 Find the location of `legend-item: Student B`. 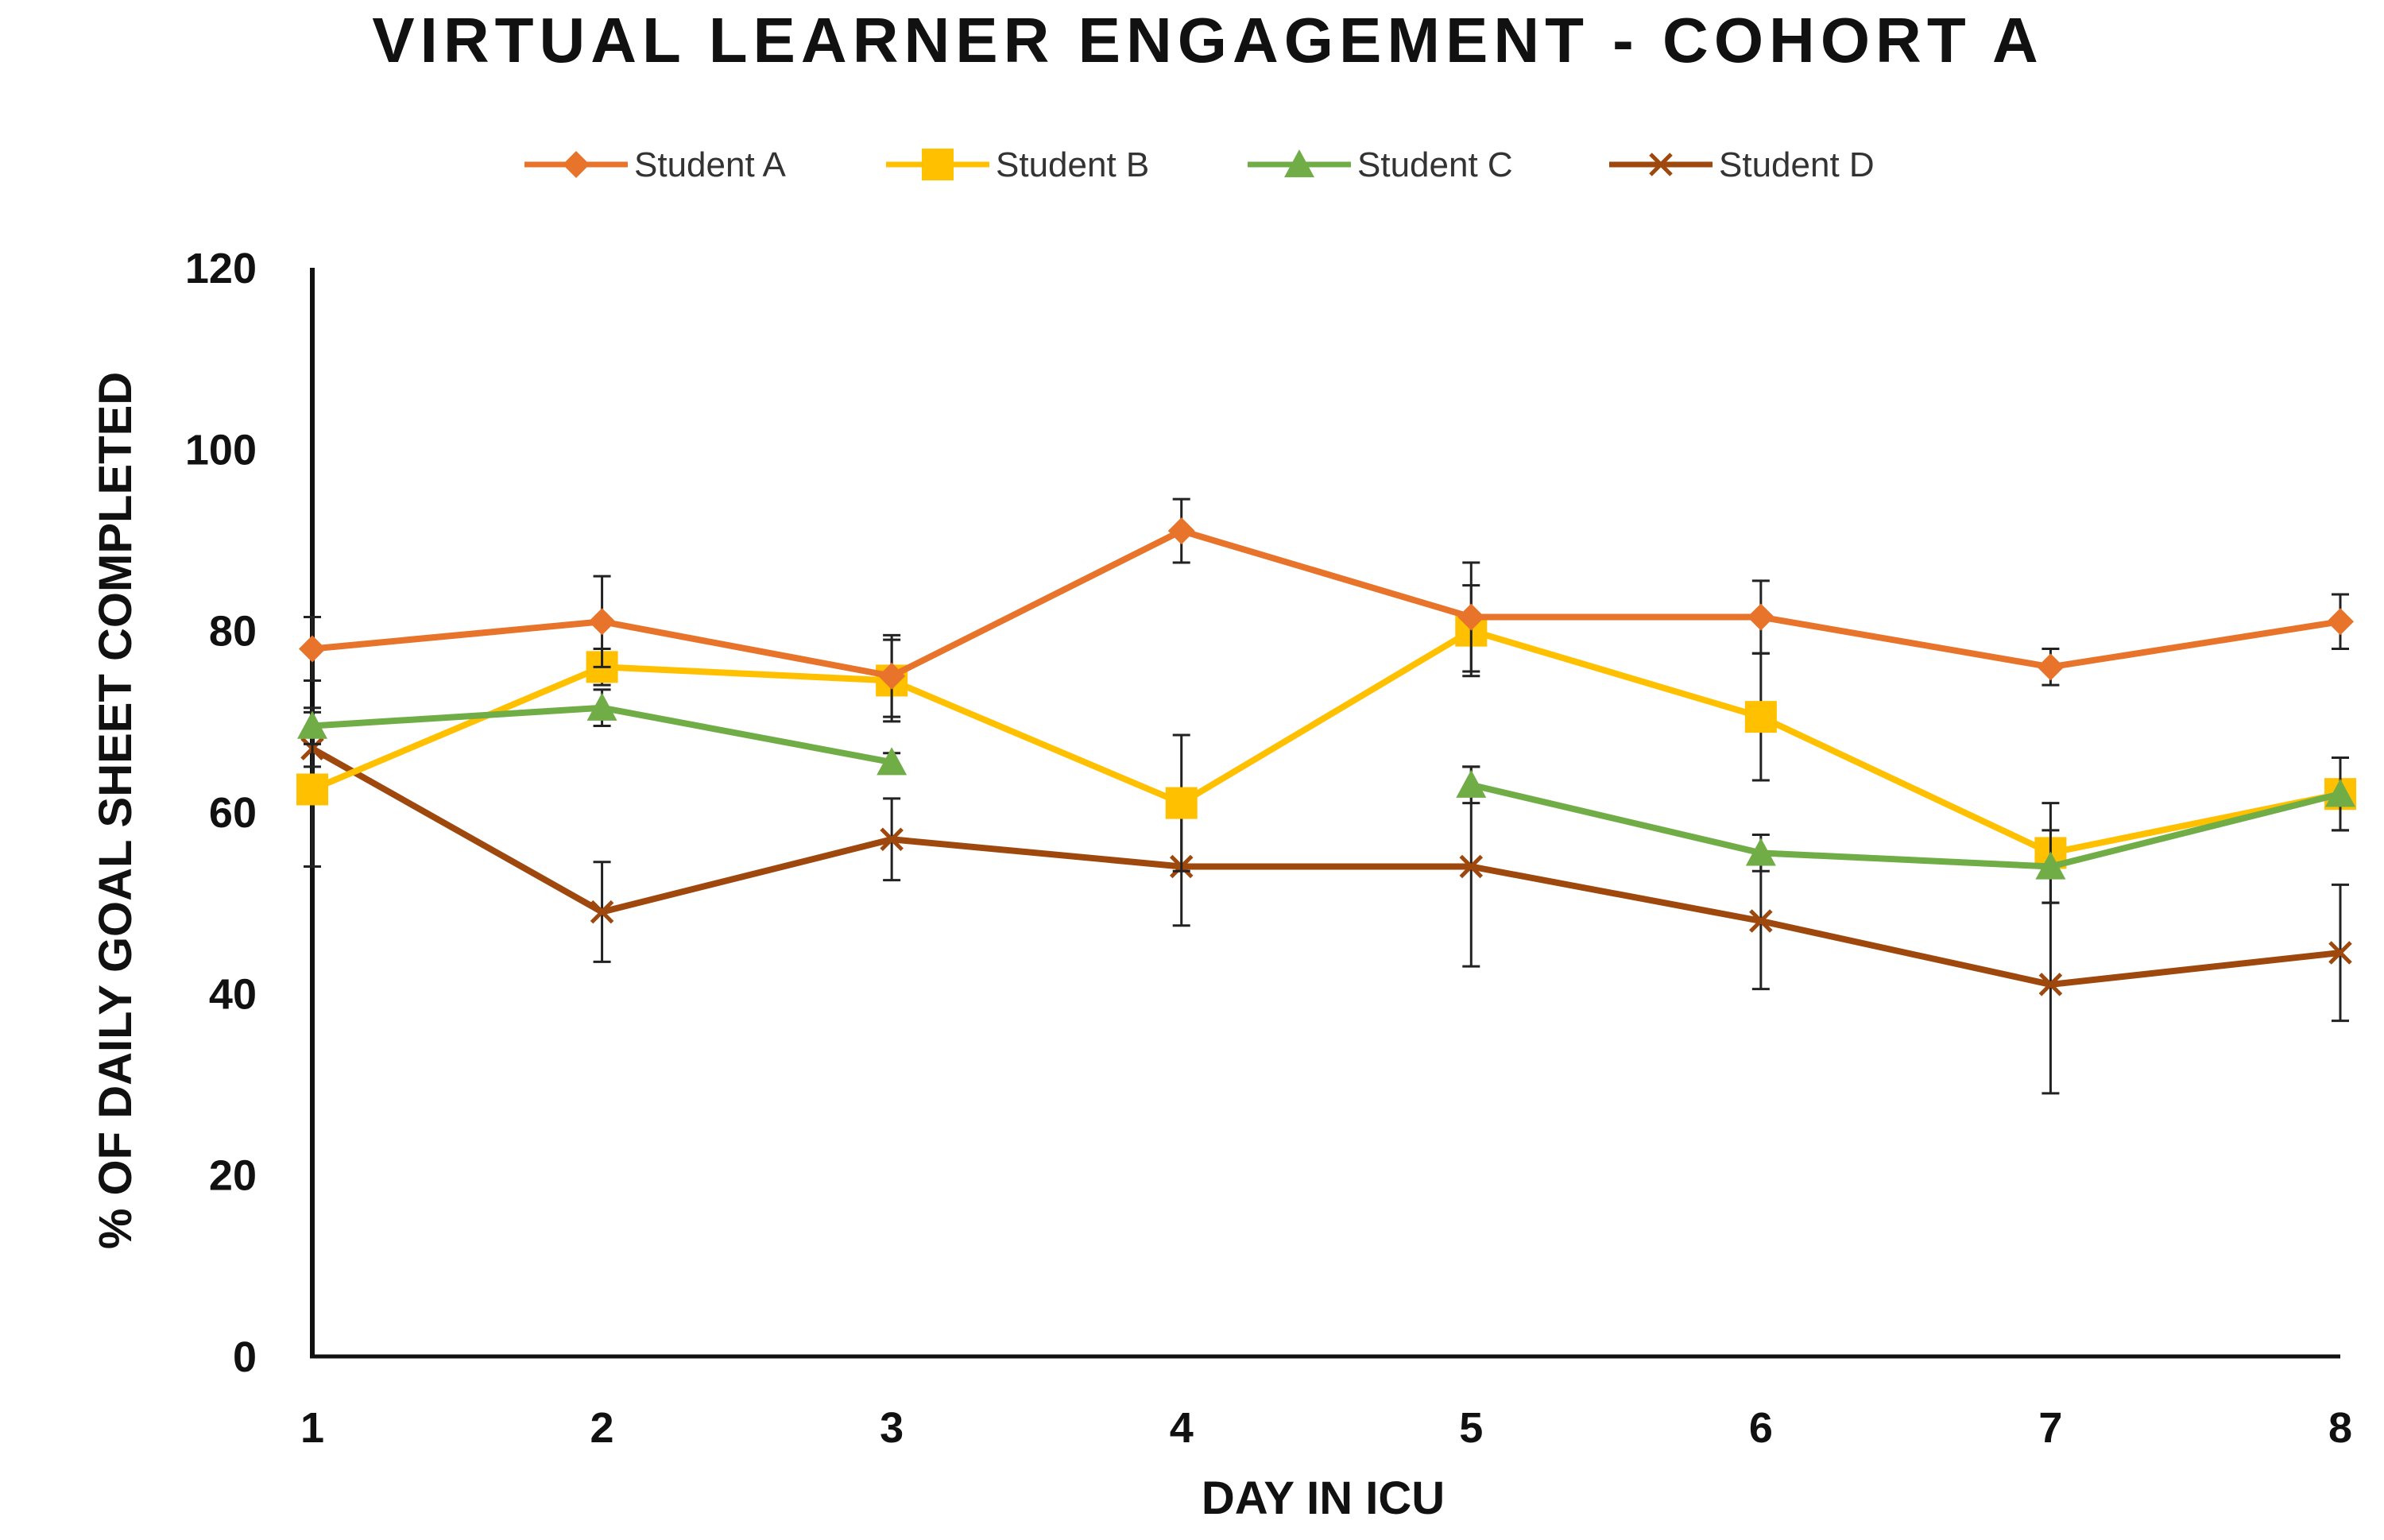

legend-item: Student B is located at coordinates (1017, 165).